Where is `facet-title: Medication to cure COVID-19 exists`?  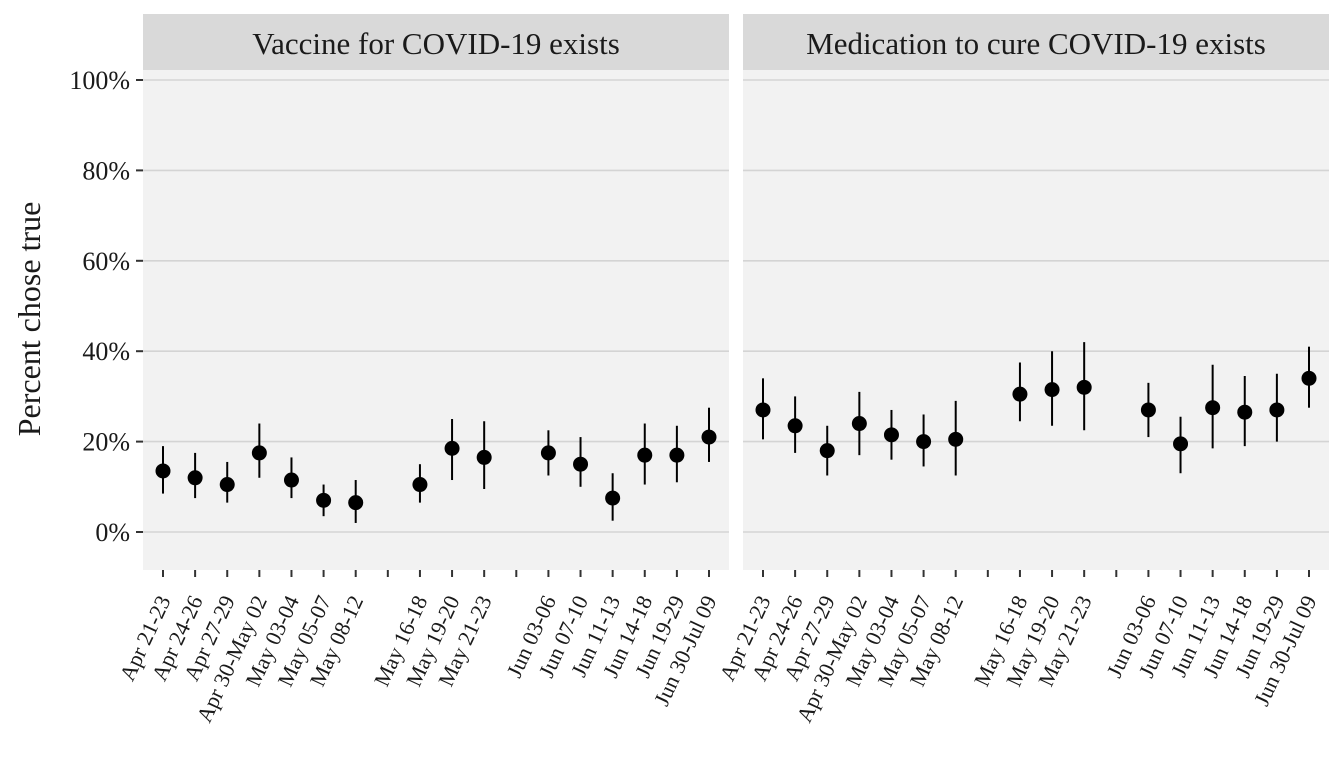 facet-title: Medication to cure COVID-19 exists is located at coordinates (1036, 43).